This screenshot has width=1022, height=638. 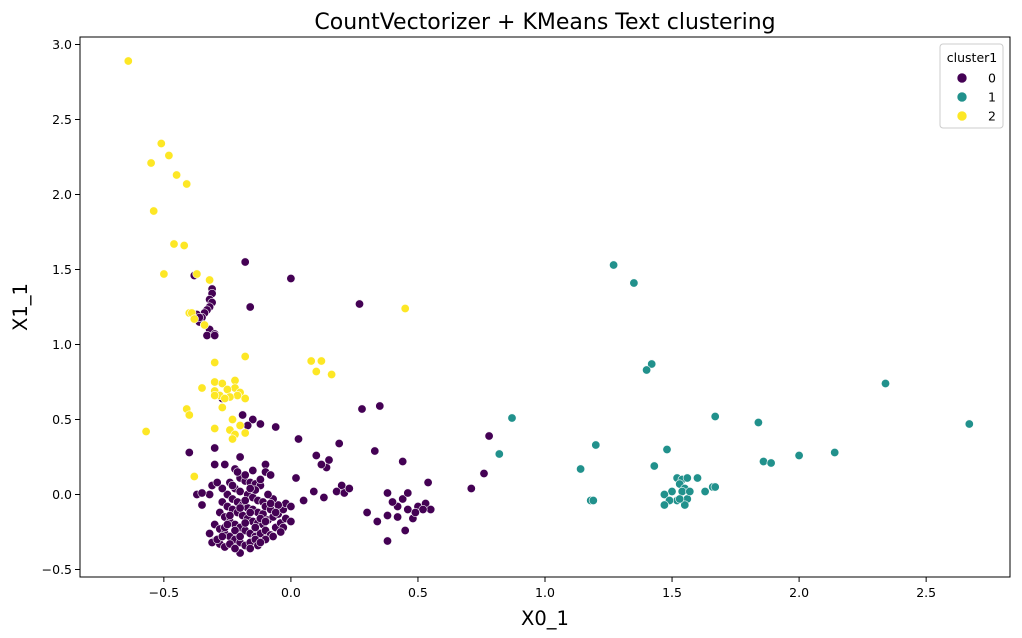 I want to click on y-tick-label: 0.5, so click(x=62, y=419).